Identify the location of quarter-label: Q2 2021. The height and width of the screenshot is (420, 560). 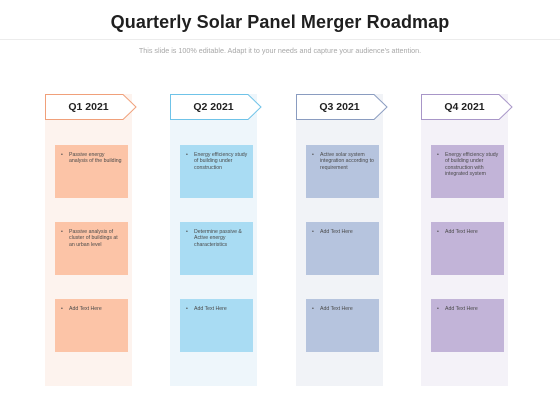
(213, 107).